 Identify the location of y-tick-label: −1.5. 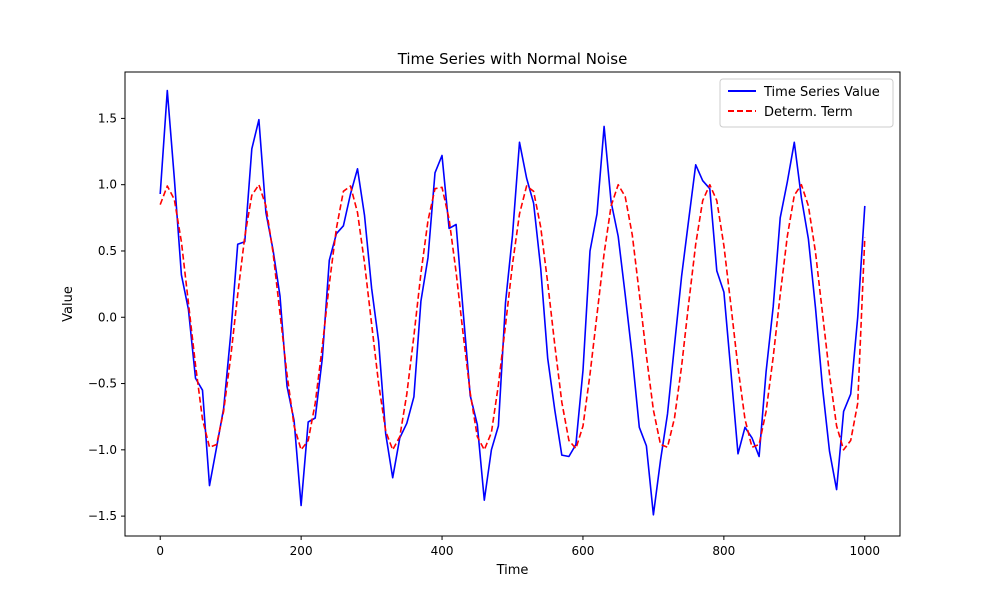
(102, 516).